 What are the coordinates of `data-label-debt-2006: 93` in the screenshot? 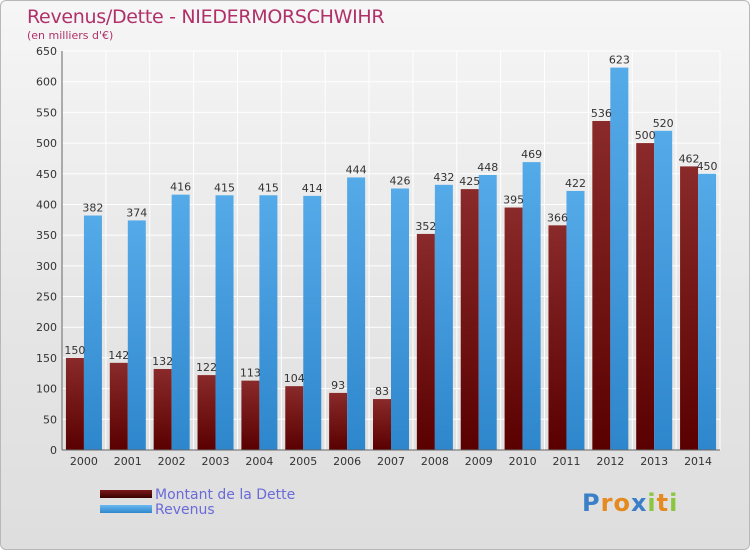 It's located at (338, 385).